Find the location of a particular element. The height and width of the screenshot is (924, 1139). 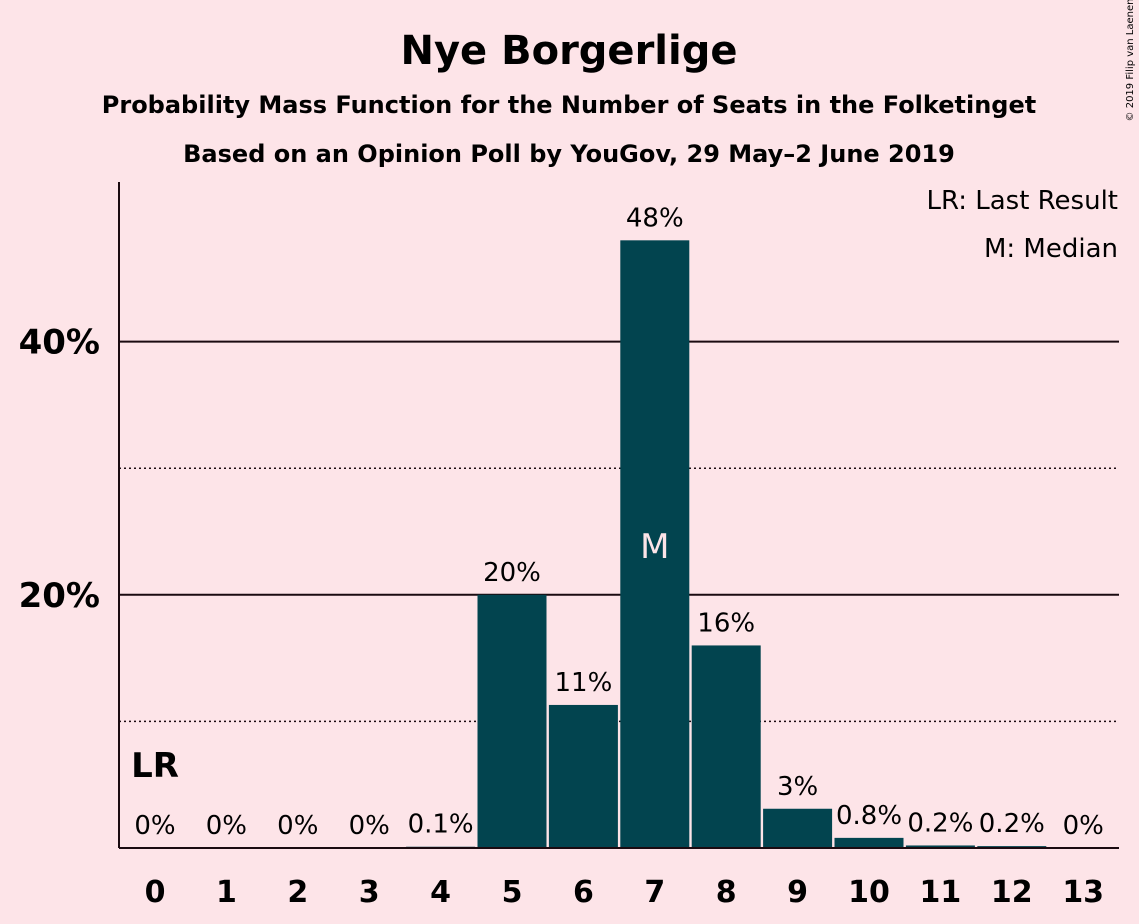

last-result-marker: LR is located at coordinates (155, 766).